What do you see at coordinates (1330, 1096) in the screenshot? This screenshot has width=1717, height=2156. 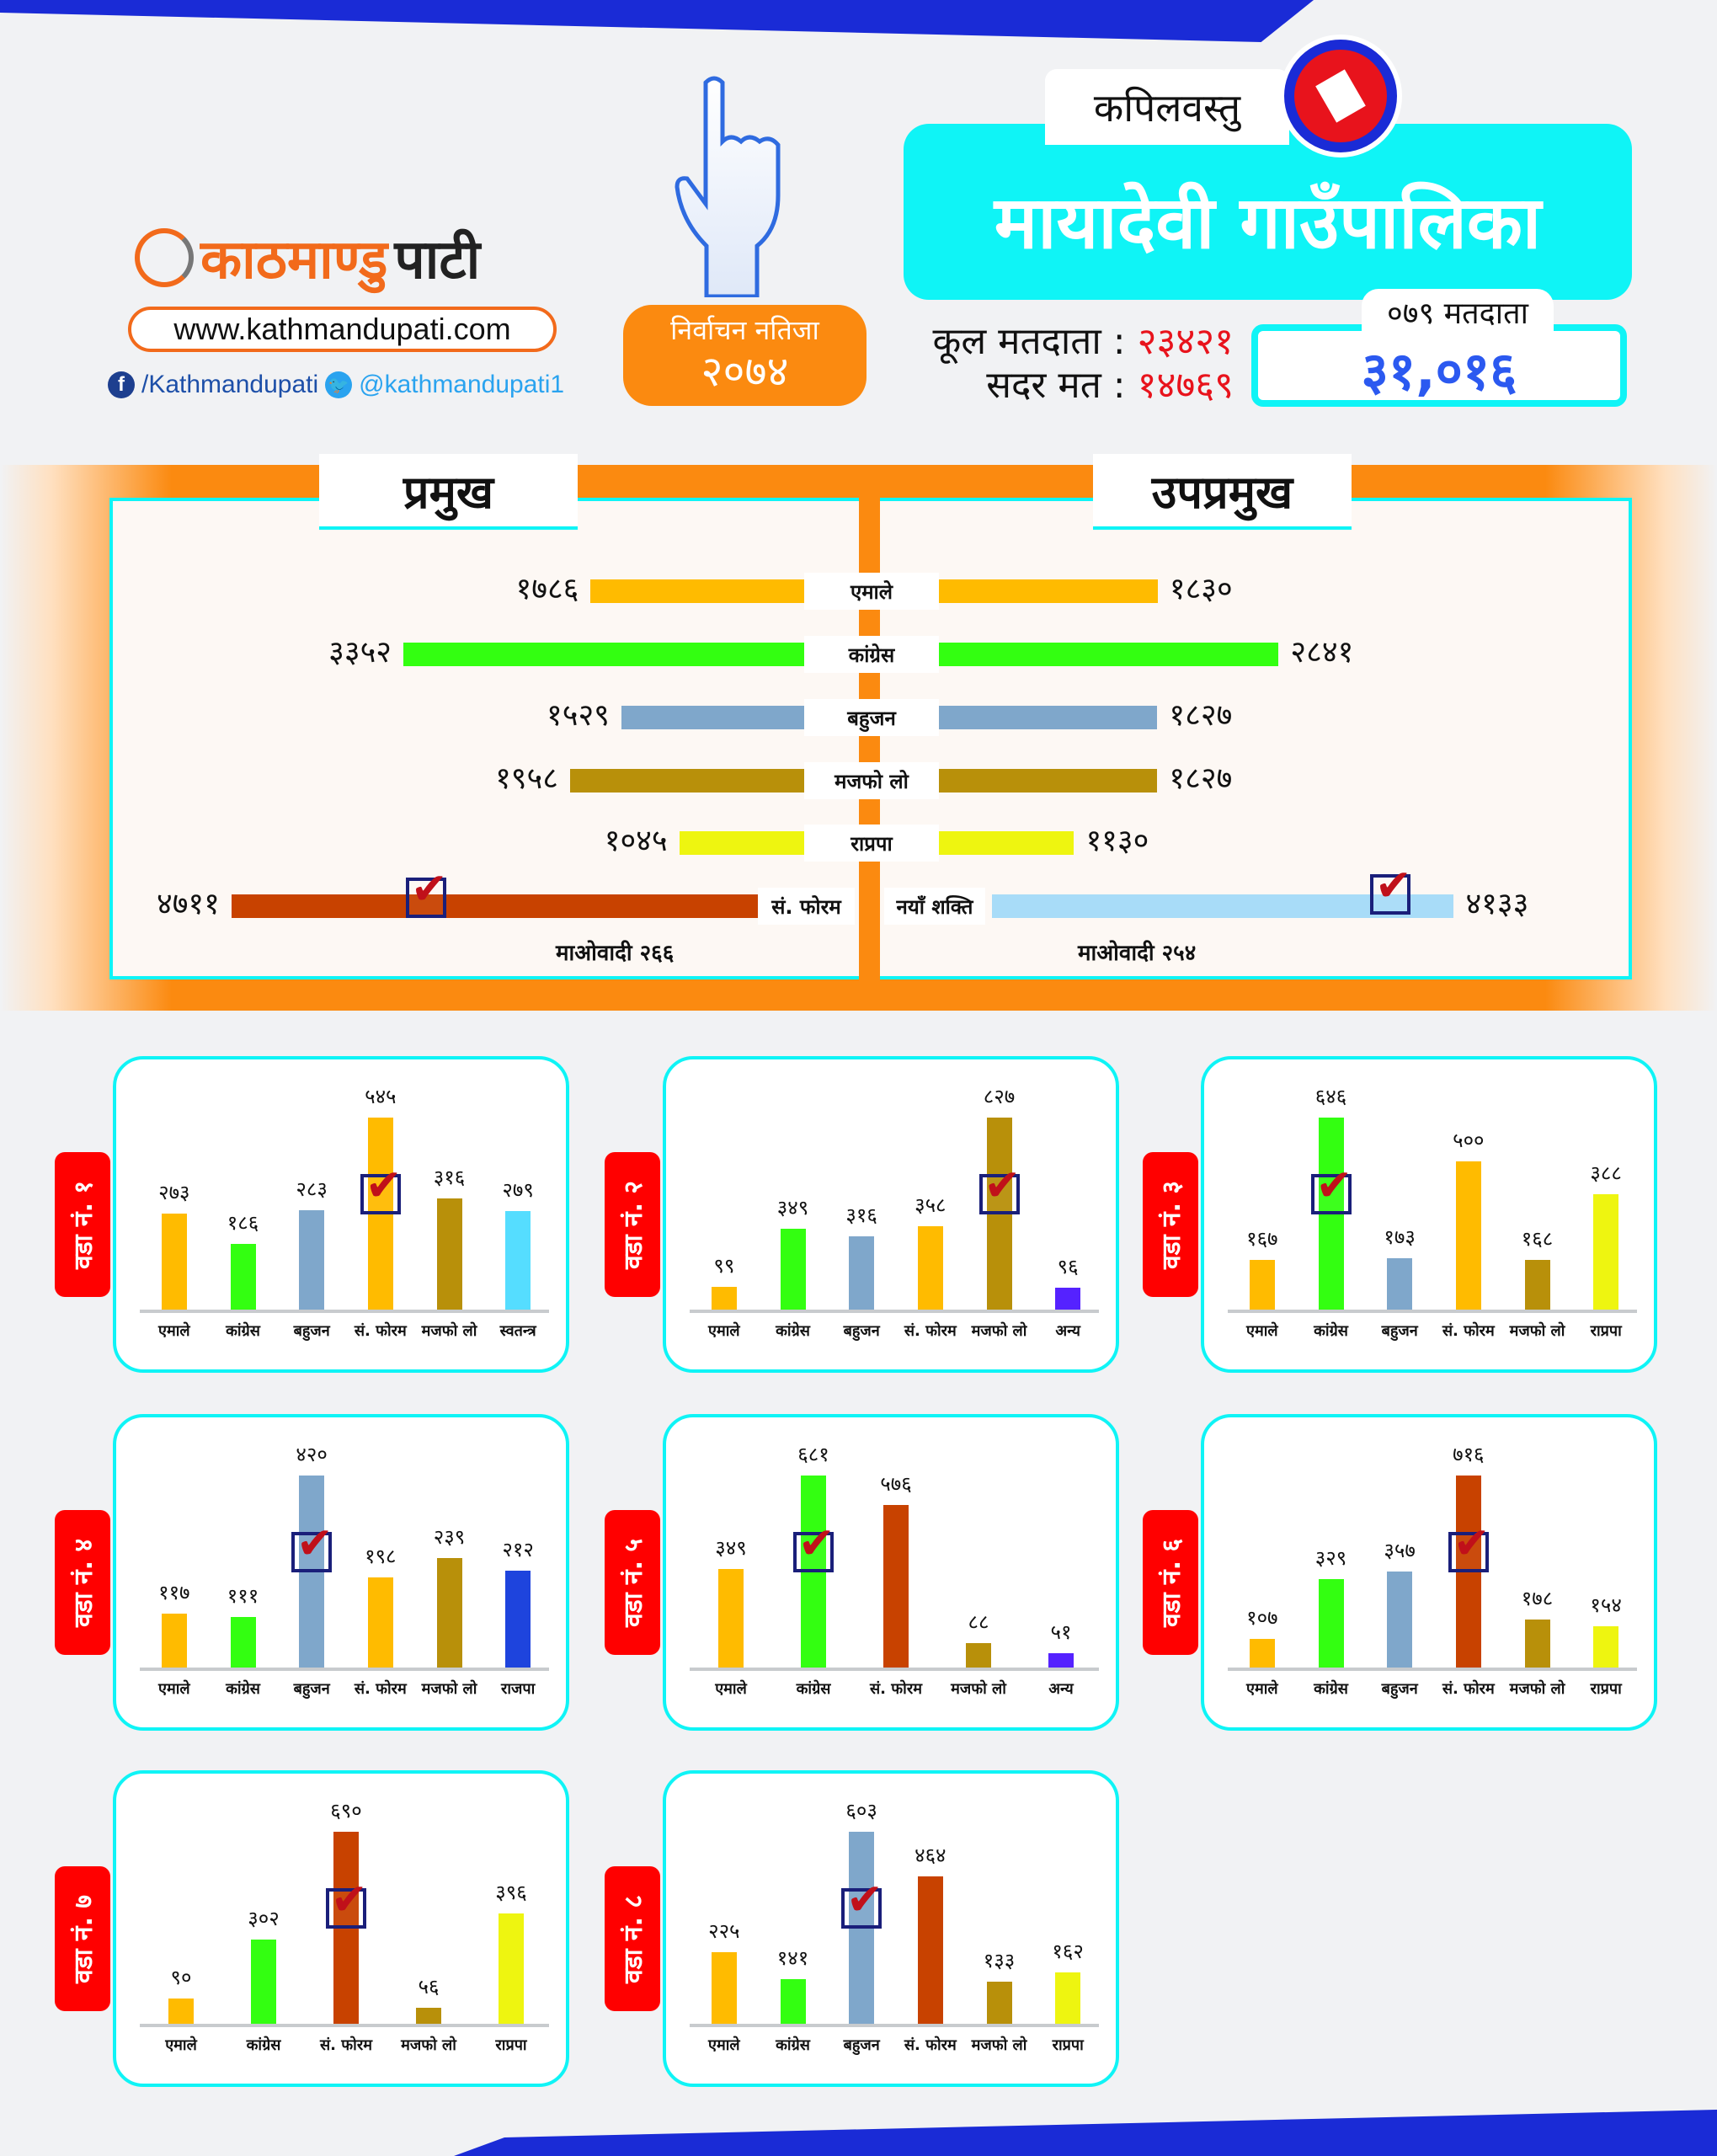 I see `bar-value-label: ६४६` at bounding box center [1330, 1096].